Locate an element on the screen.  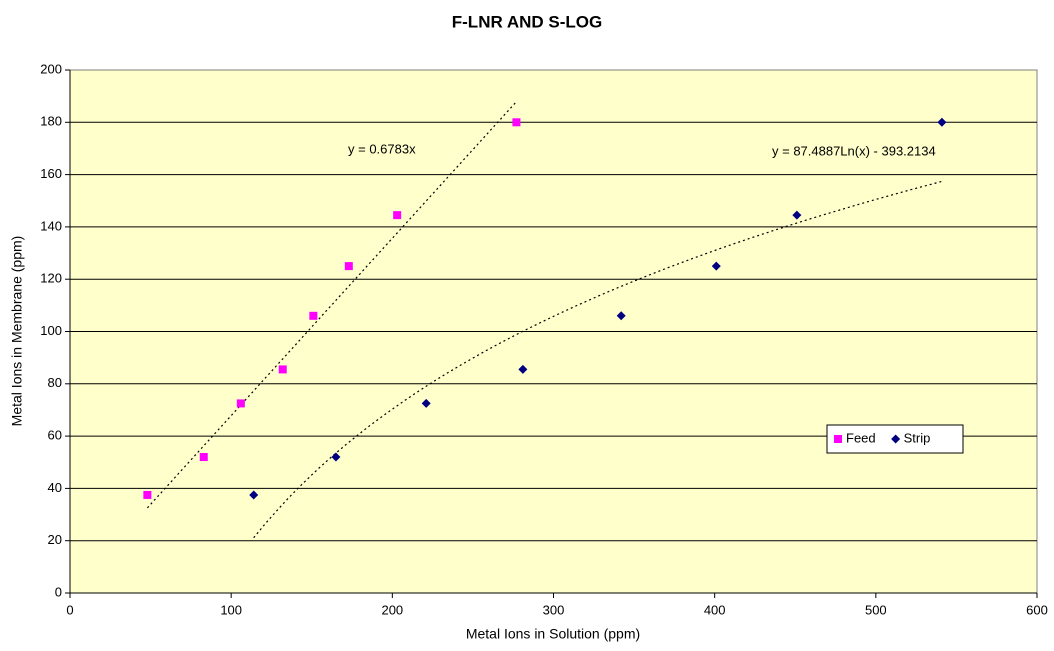
chart-title: F-LNR AND S-LOG is located at coordinates (527, 21).